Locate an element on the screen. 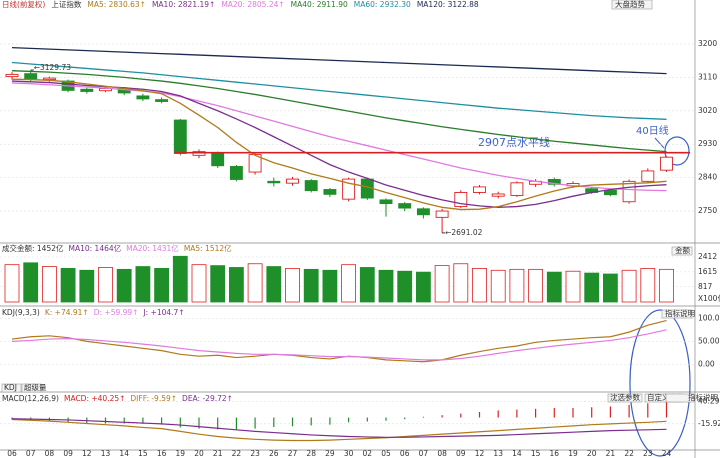 This screenshot has height=458, width=720. y-tick-label: 100.00 is located at coordinates (709, 317).